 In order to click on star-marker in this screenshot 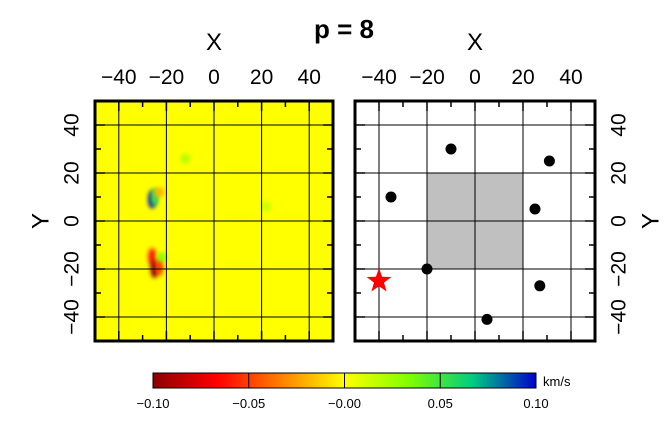, I will do `click(379, 280)`.